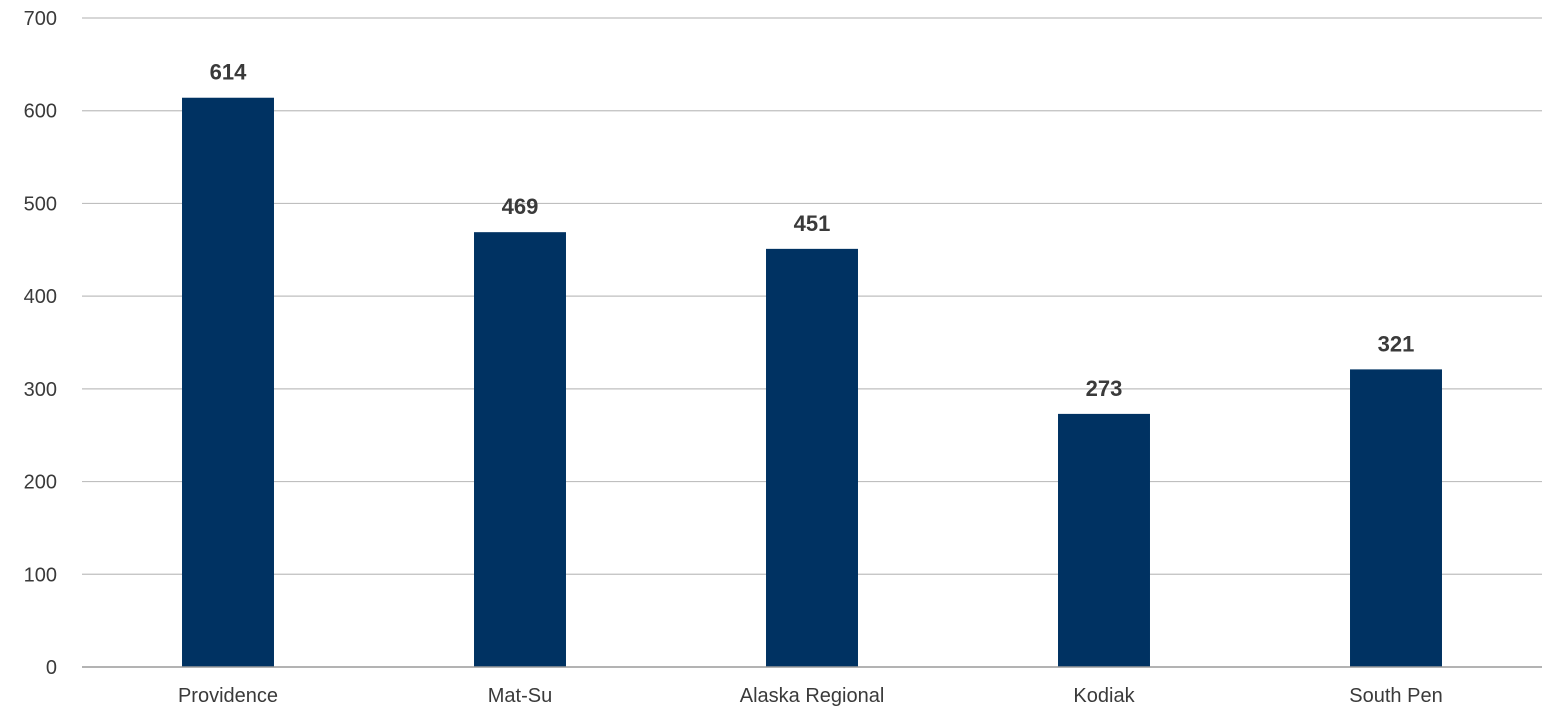  What do you see at coordinates (228, 72) in the screenshot?
I see `data-label-providence: 614` at bounding box center [228, 72].